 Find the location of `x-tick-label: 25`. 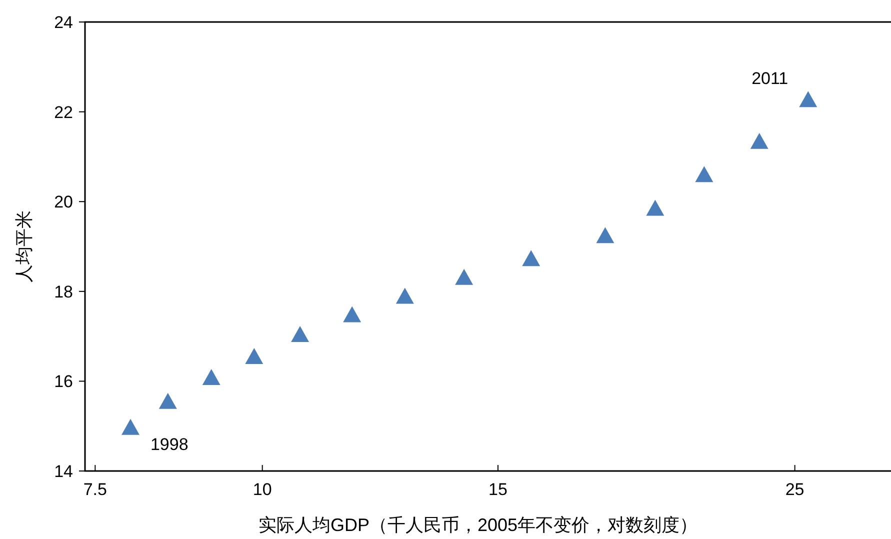

x-tick-label: 25 is located at coordinates (794, 489).